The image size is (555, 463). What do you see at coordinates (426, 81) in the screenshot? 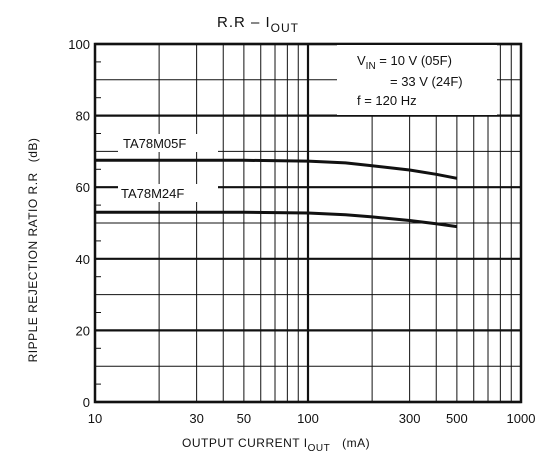
I see `condition-vin-24f: = 33 V (24F)` at bounding box center [426, 81].